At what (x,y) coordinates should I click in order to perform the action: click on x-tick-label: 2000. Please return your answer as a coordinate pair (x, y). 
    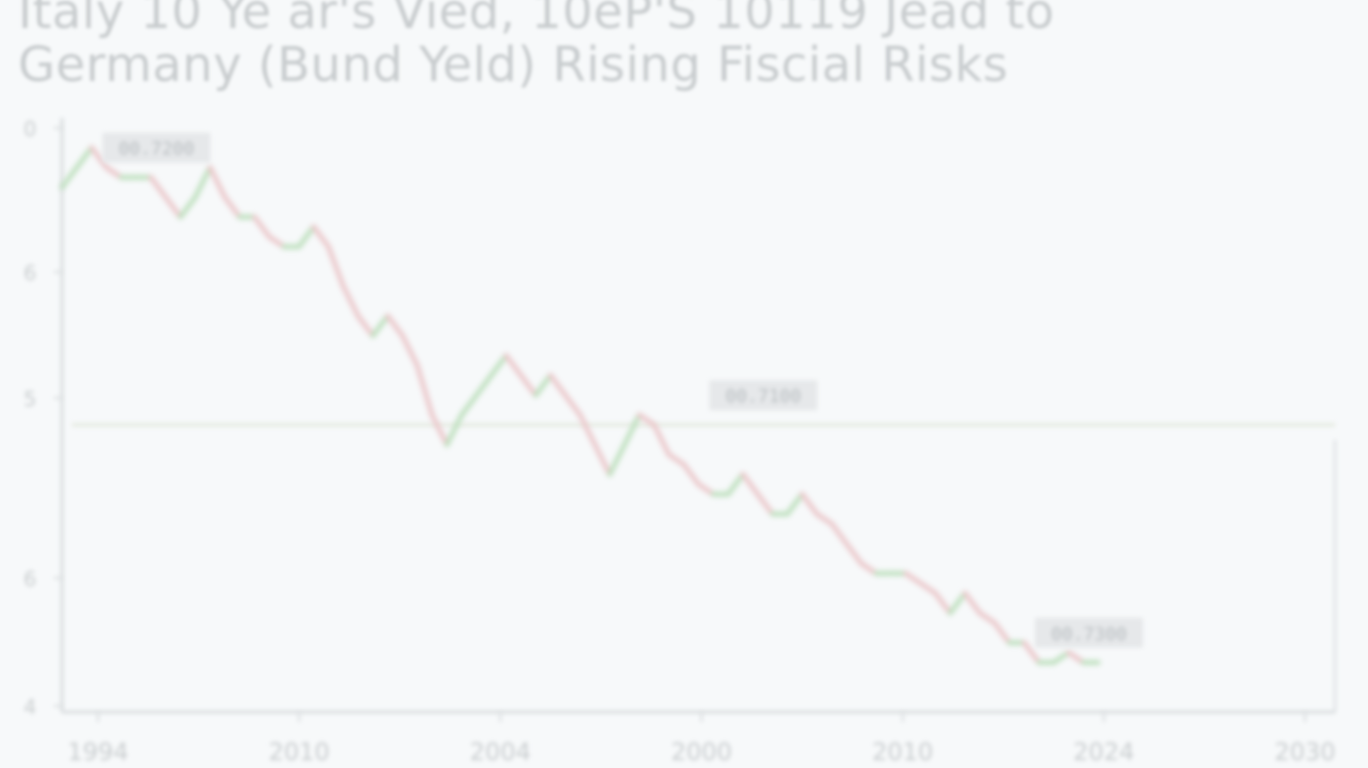
    Looking at the image, I should click on (701, 752).